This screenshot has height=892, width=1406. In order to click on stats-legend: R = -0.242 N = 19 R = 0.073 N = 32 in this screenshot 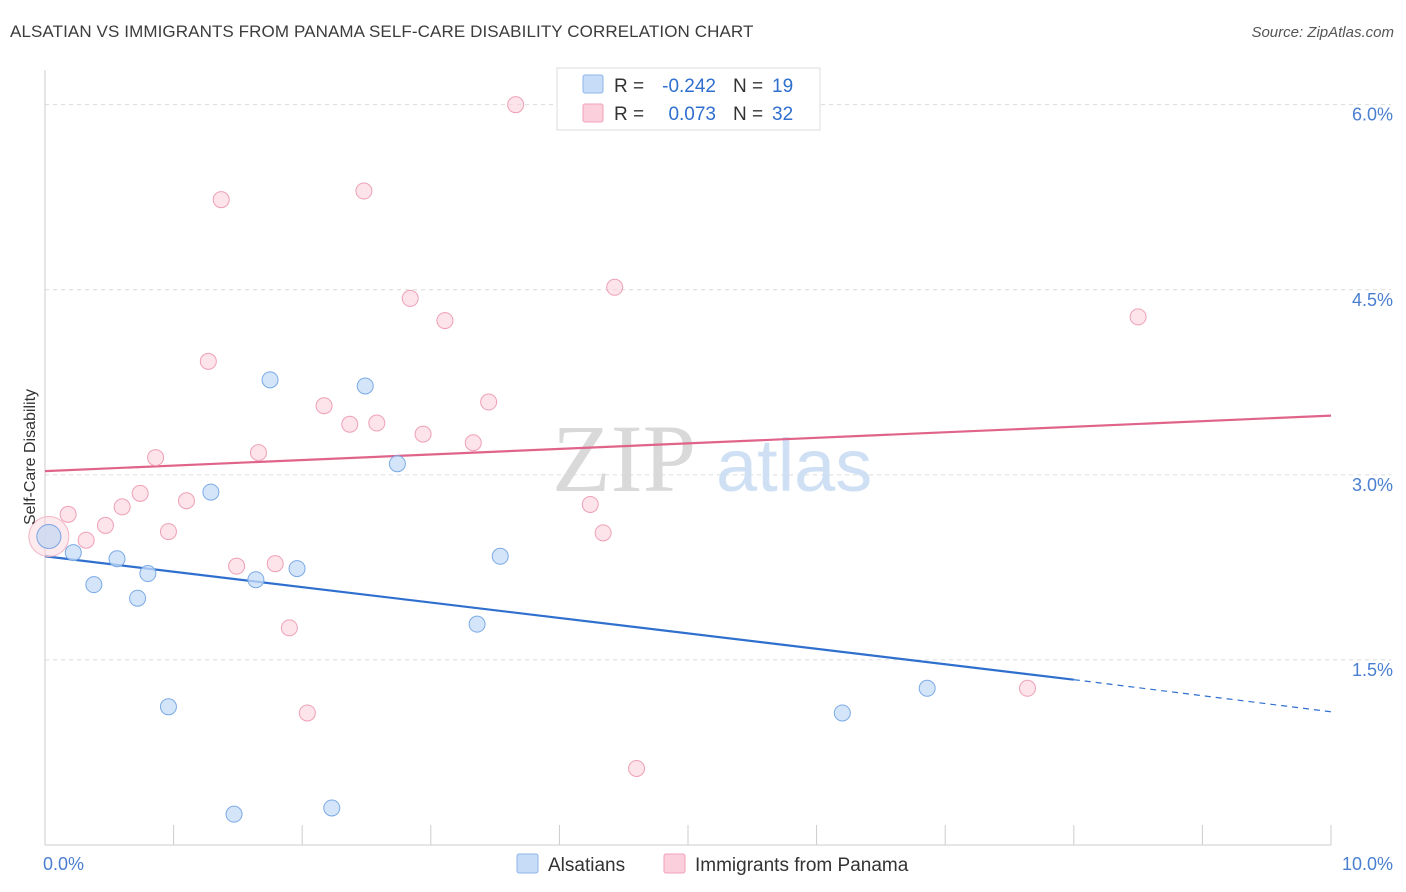, I will do `click(688, 99)`.